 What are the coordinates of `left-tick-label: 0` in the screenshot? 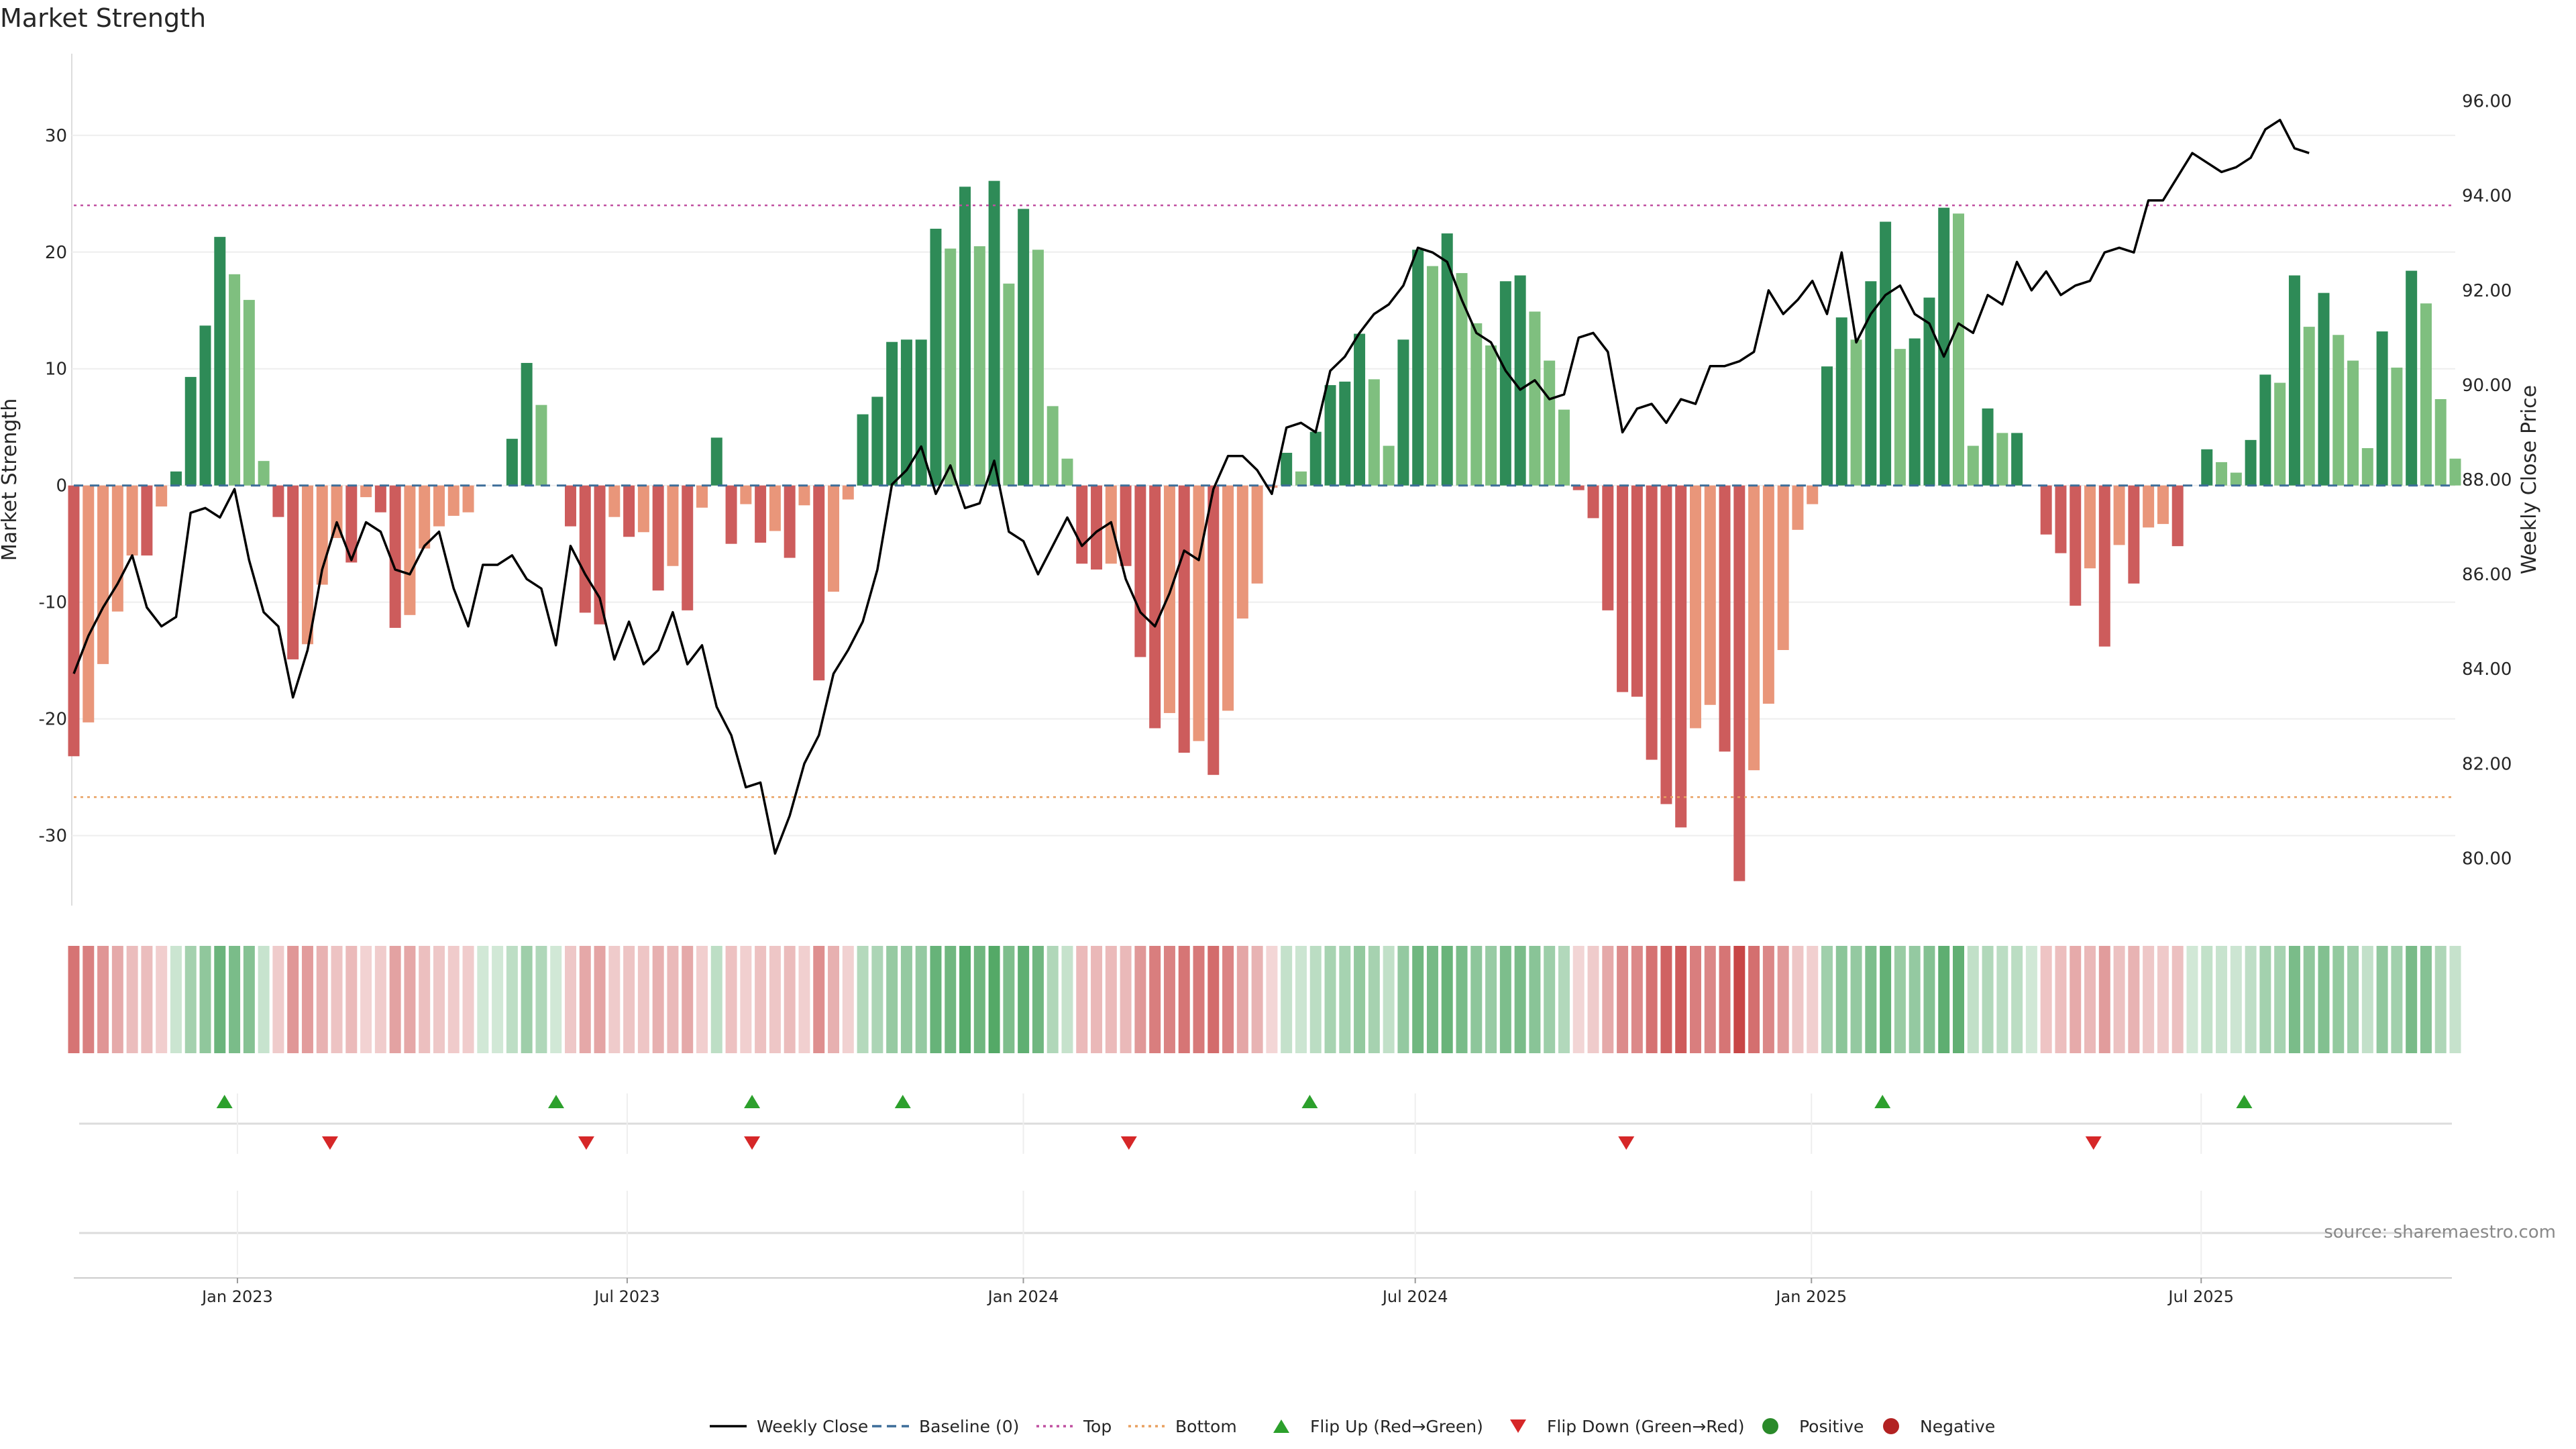 It's located at (61, 486).